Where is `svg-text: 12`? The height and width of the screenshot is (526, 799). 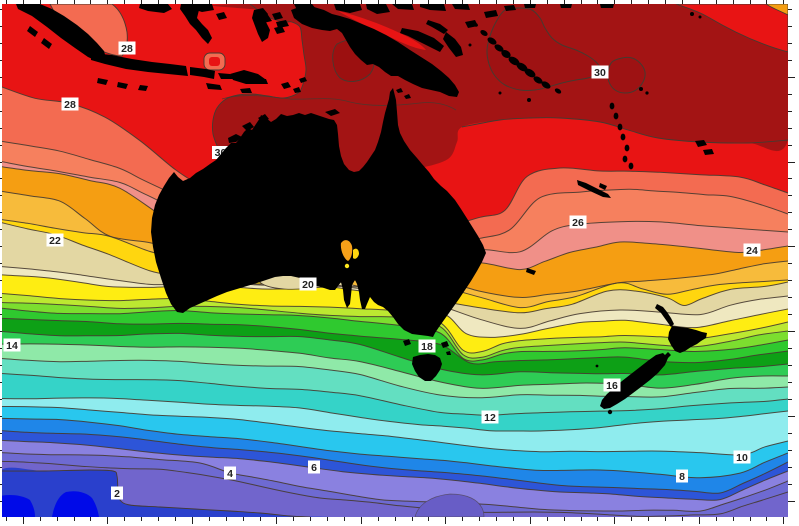
svg-text: 12 is located at coordinates (490, 418).